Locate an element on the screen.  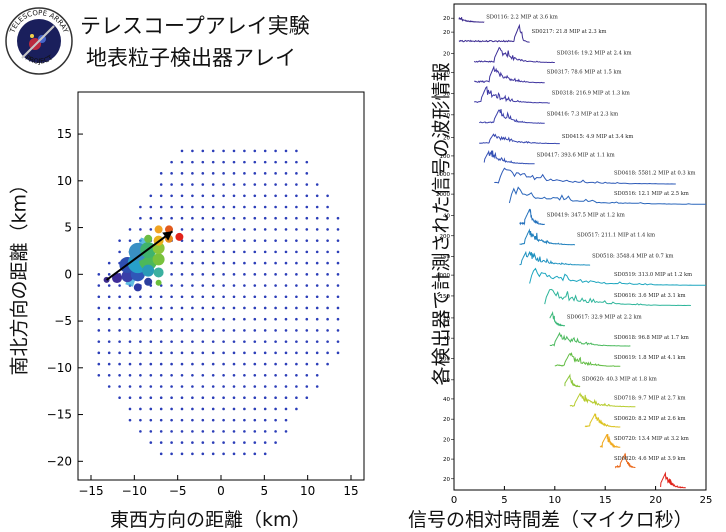
wave-ylabel: 各検出器で計測された信号の波形情報 is located at coordinates (441, 224).